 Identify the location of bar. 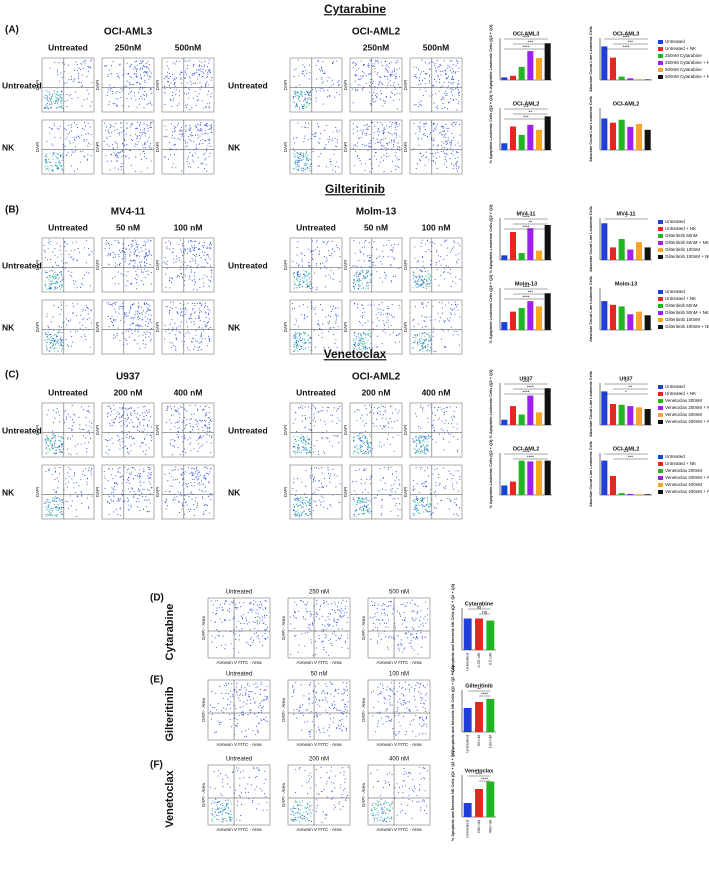
(504, 326).